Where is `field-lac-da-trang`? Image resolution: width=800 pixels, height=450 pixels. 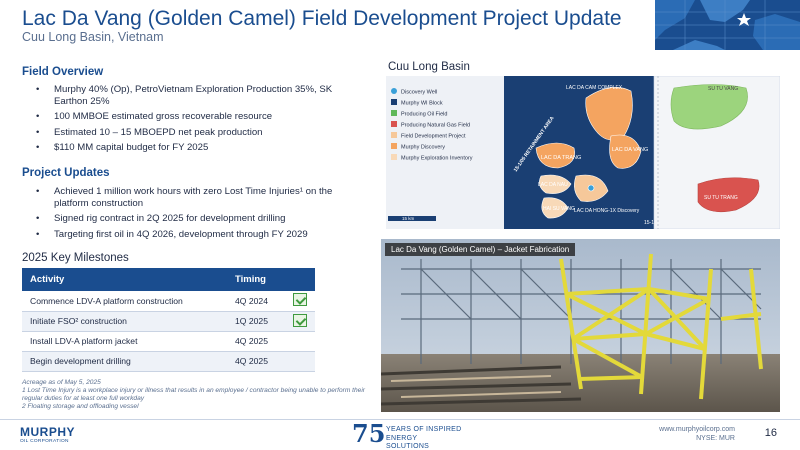
field-lac-da-trang is located at coordinates (555, 155).